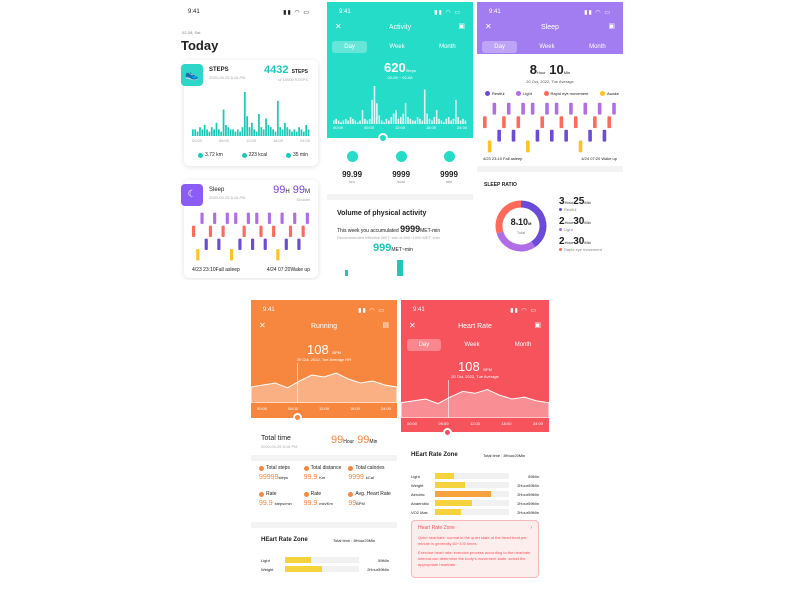 The image size is (800, 600). What do you see at coordinates (550, 81) in the screenshot?
I see `sleep-date: 20 Oct, 2022, Tue Average` at bounding box center [550, 81].